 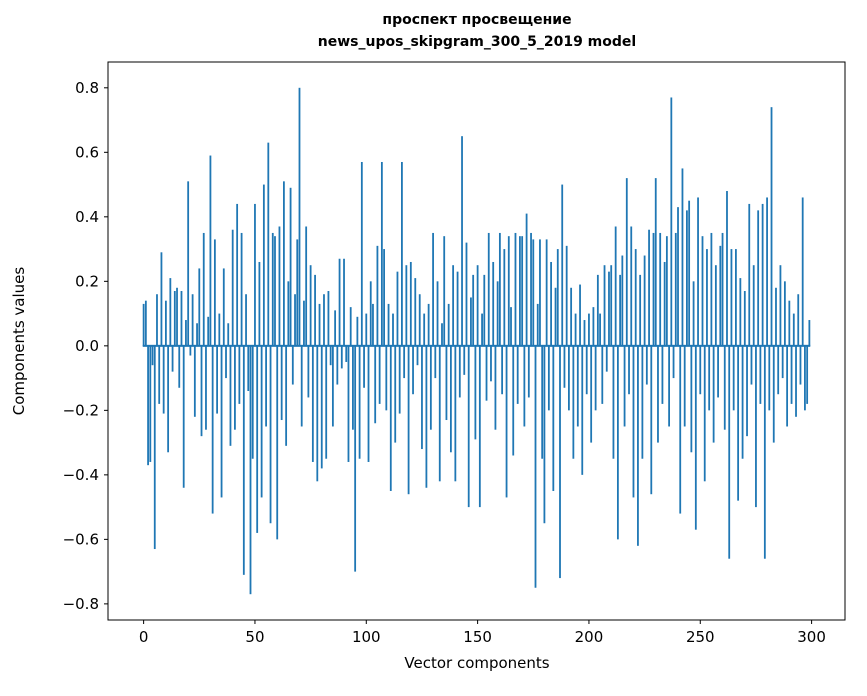 What do you see at coordinates (477, 42) in the screenshot?
I see `chart-subtitle: news_upos_skipgram_300_5_2019 model` at bounding box center [477, 42].